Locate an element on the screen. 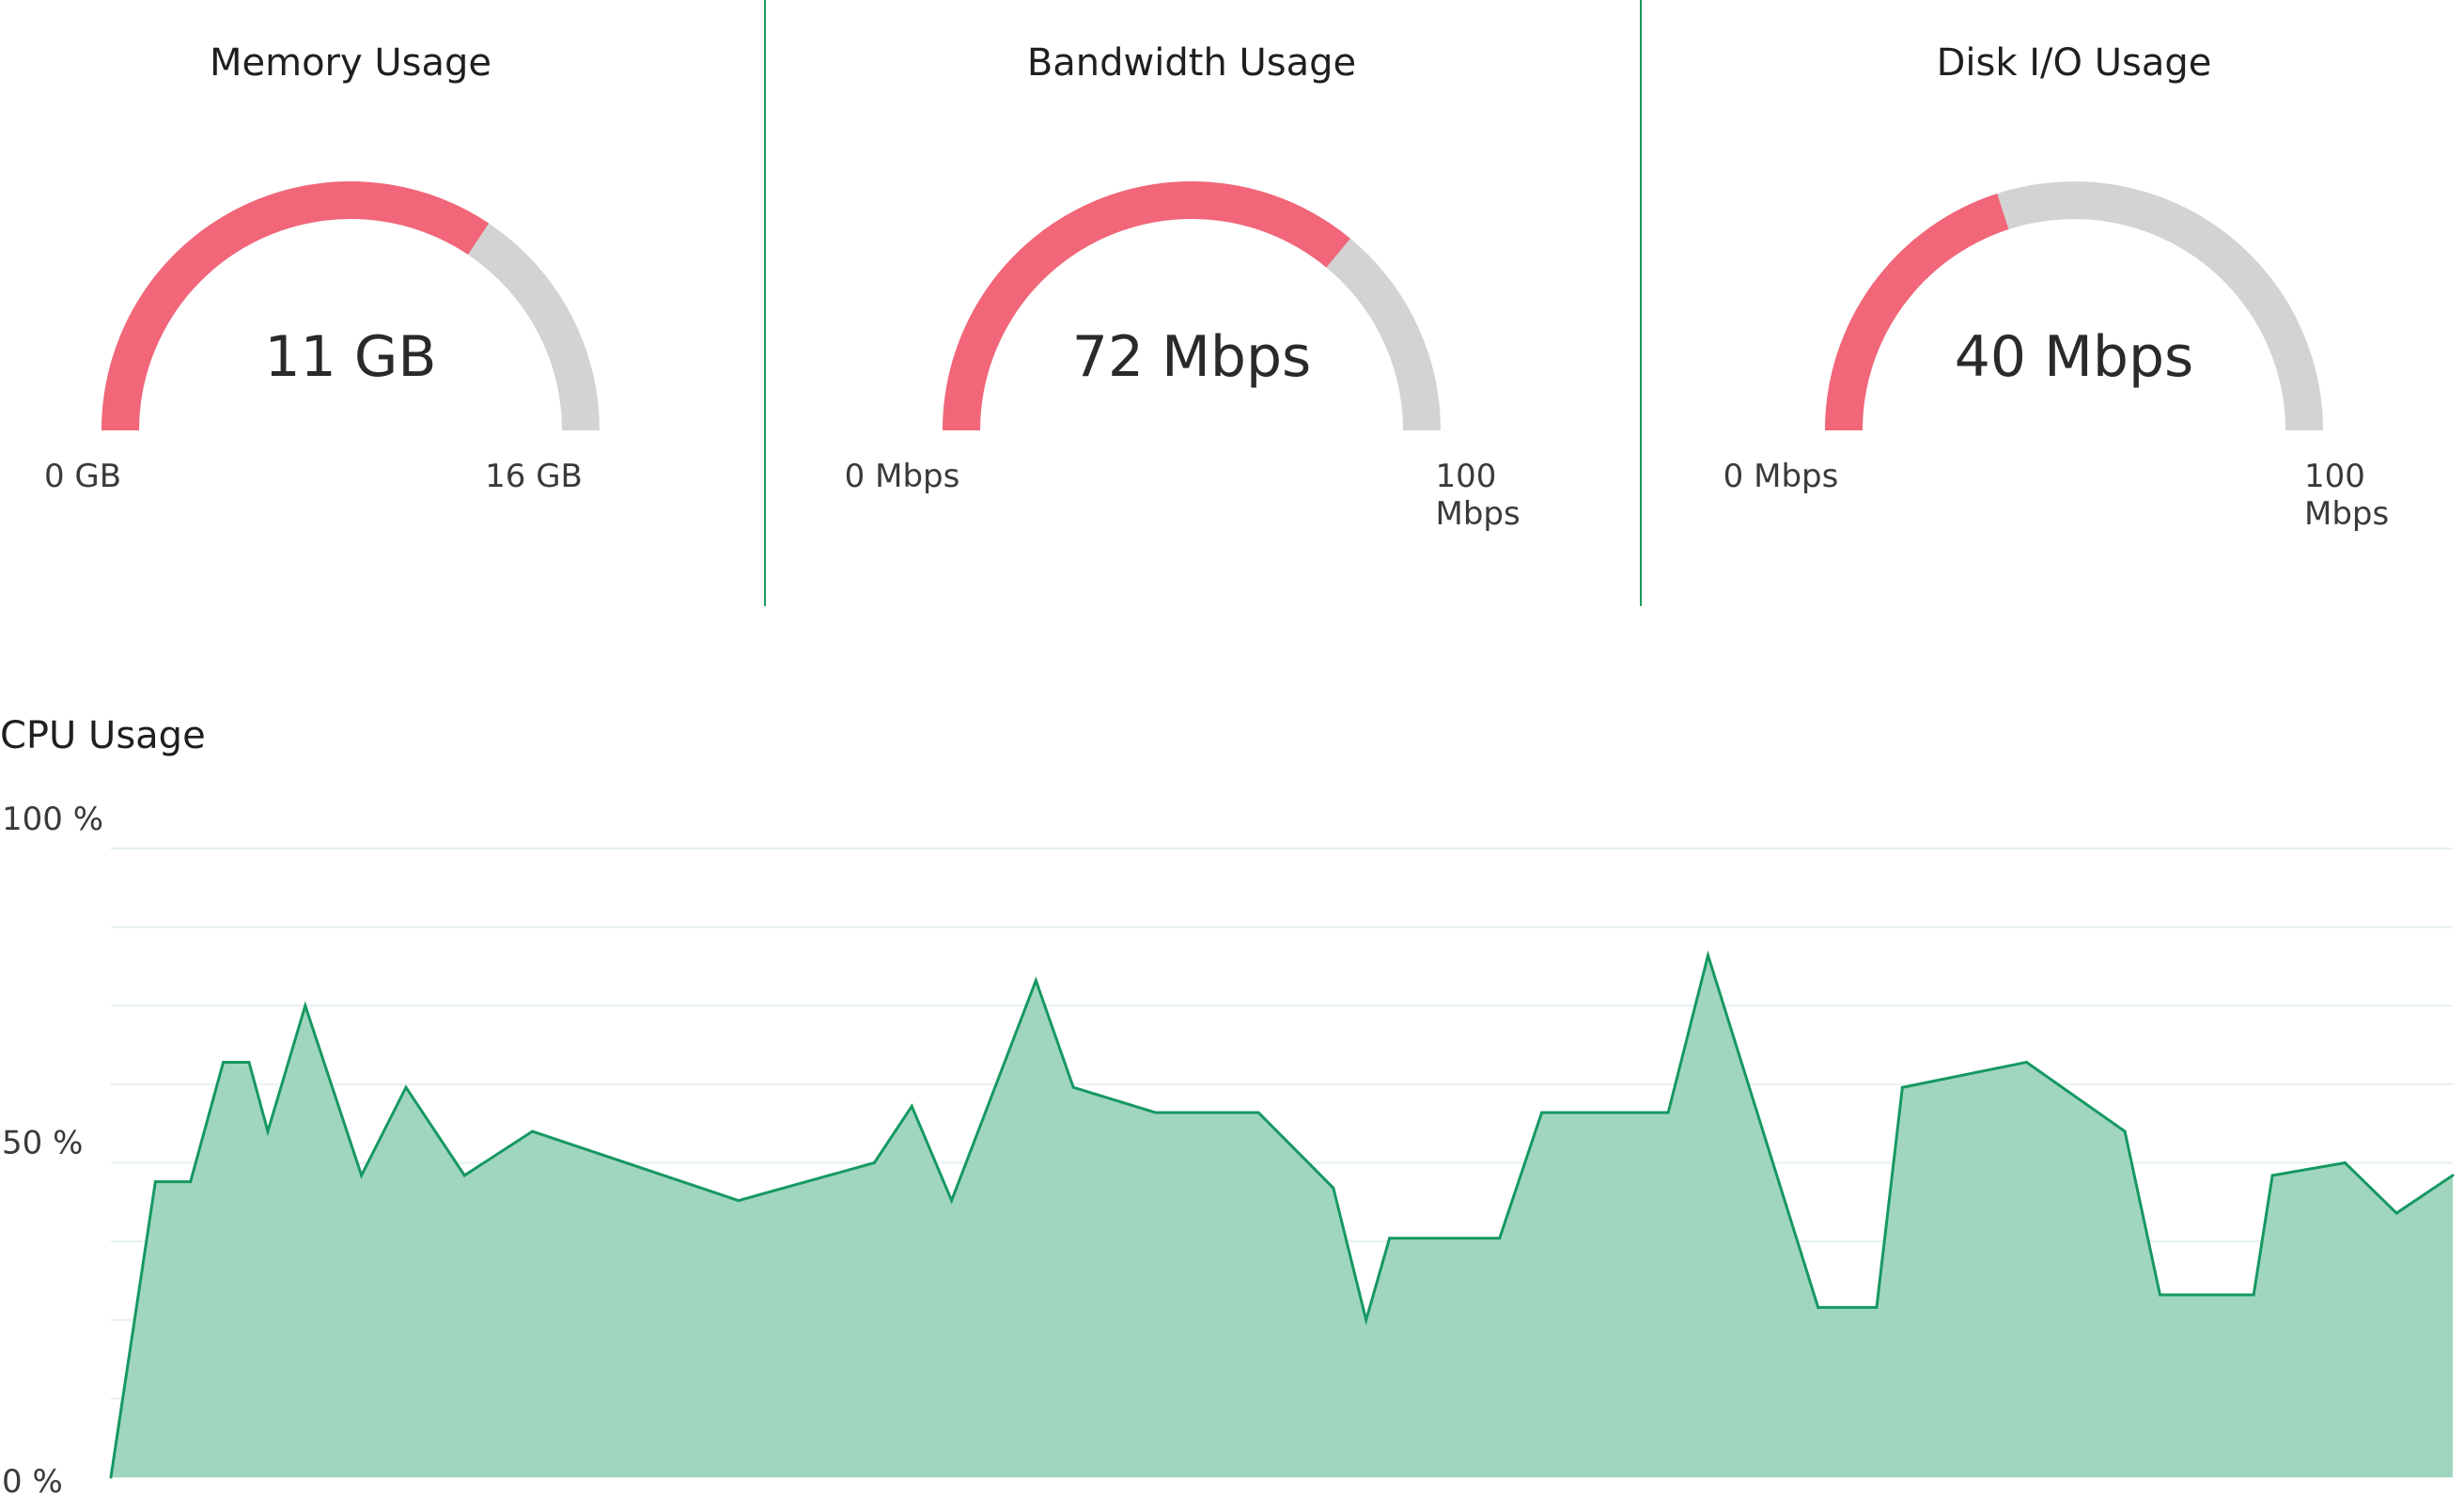 This screenshot has width=2464, height=1495. bandwidth-gauge-panel: Bandwidth Usage 72 Mbps 0 Mbps 100 Mbps is located at coordinates (1203, 303).